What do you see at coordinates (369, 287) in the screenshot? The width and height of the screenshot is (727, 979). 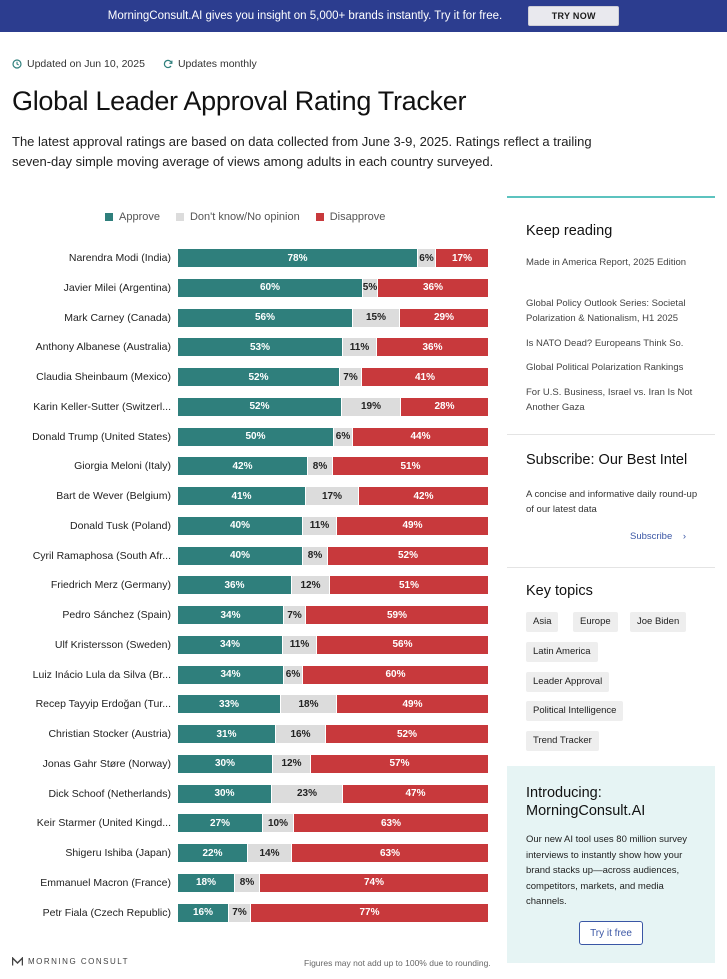 I see `neutral-segment: 5%` at bounding box center [369, 287].